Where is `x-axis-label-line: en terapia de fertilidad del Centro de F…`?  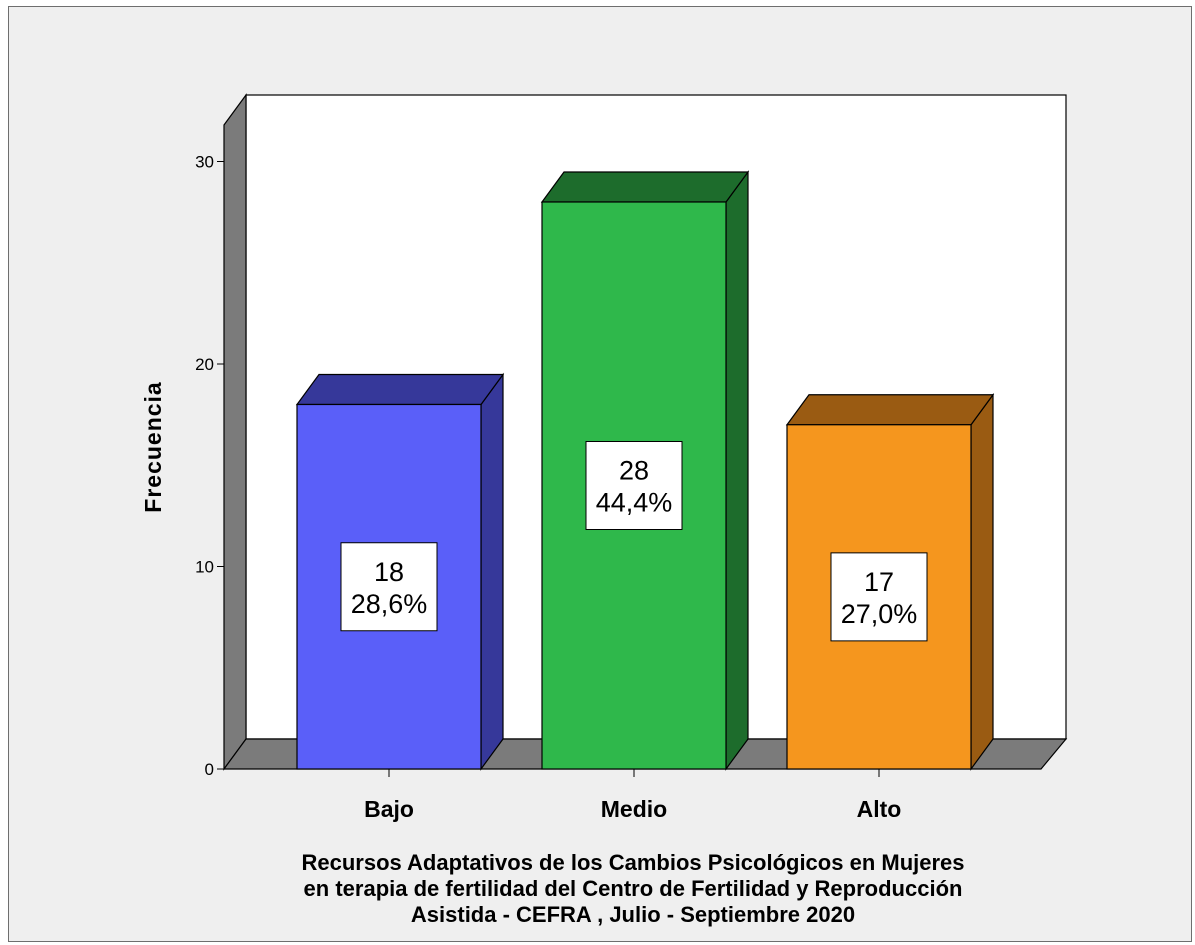 x-axis-label-line: en terapia de fertilidad del Centro de F… is located at coordinates (633, 888).